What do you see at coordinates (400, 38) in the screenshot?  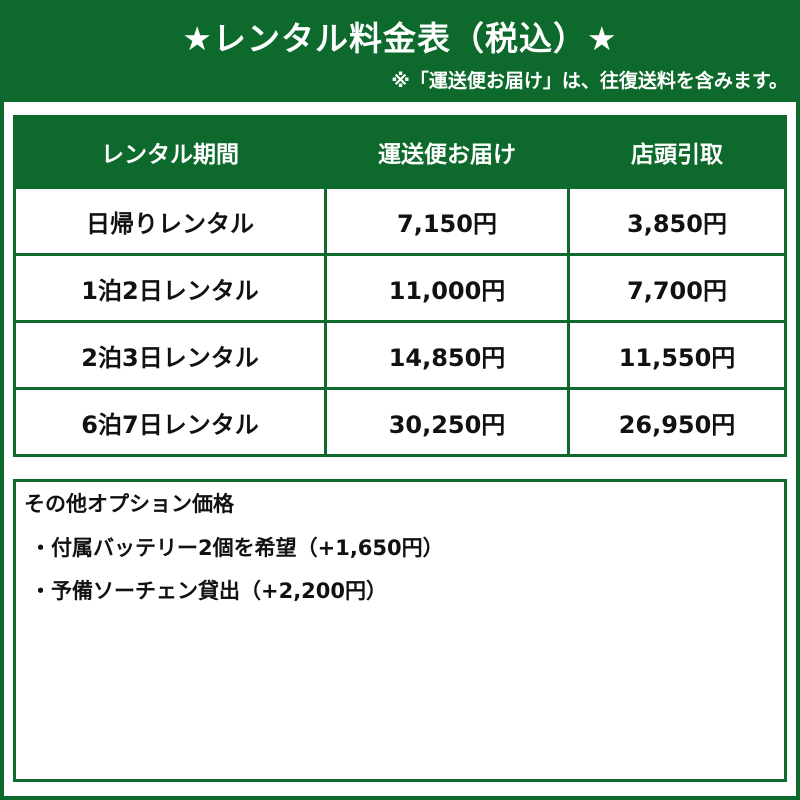 I see `page-title: ★レンタル料金表（税込）★` at bounding box center [400, 38].